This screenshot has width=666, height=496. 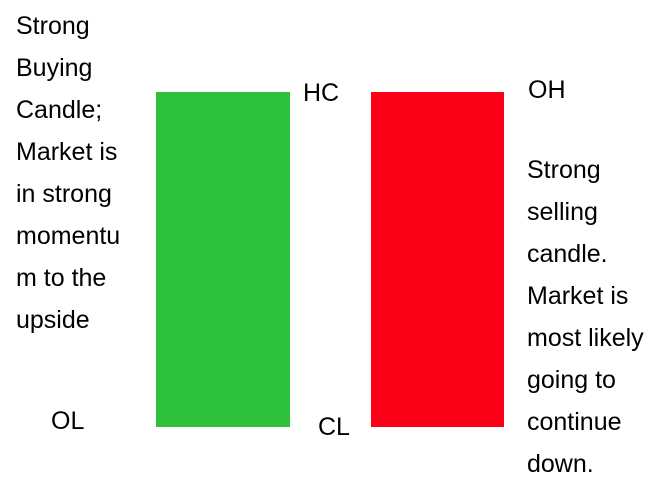 I want to click on description-line: going to, so click(x=571, y=380).